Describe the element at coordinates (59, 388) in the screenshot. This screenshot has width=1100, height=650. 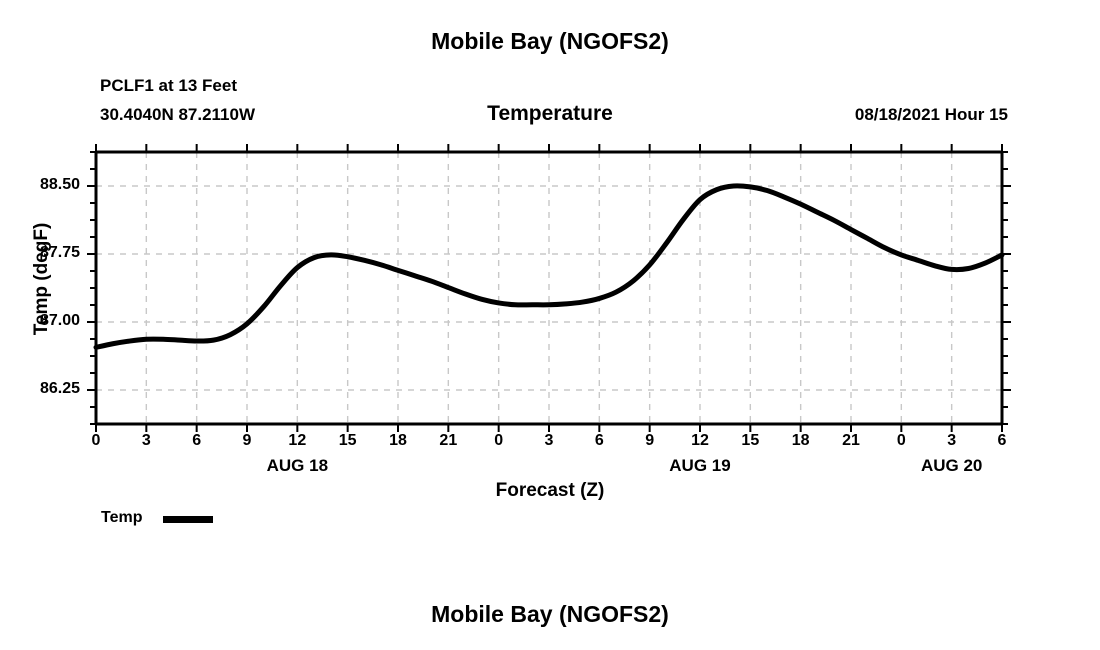
I see `y-tick-label: 86.25` at that location.